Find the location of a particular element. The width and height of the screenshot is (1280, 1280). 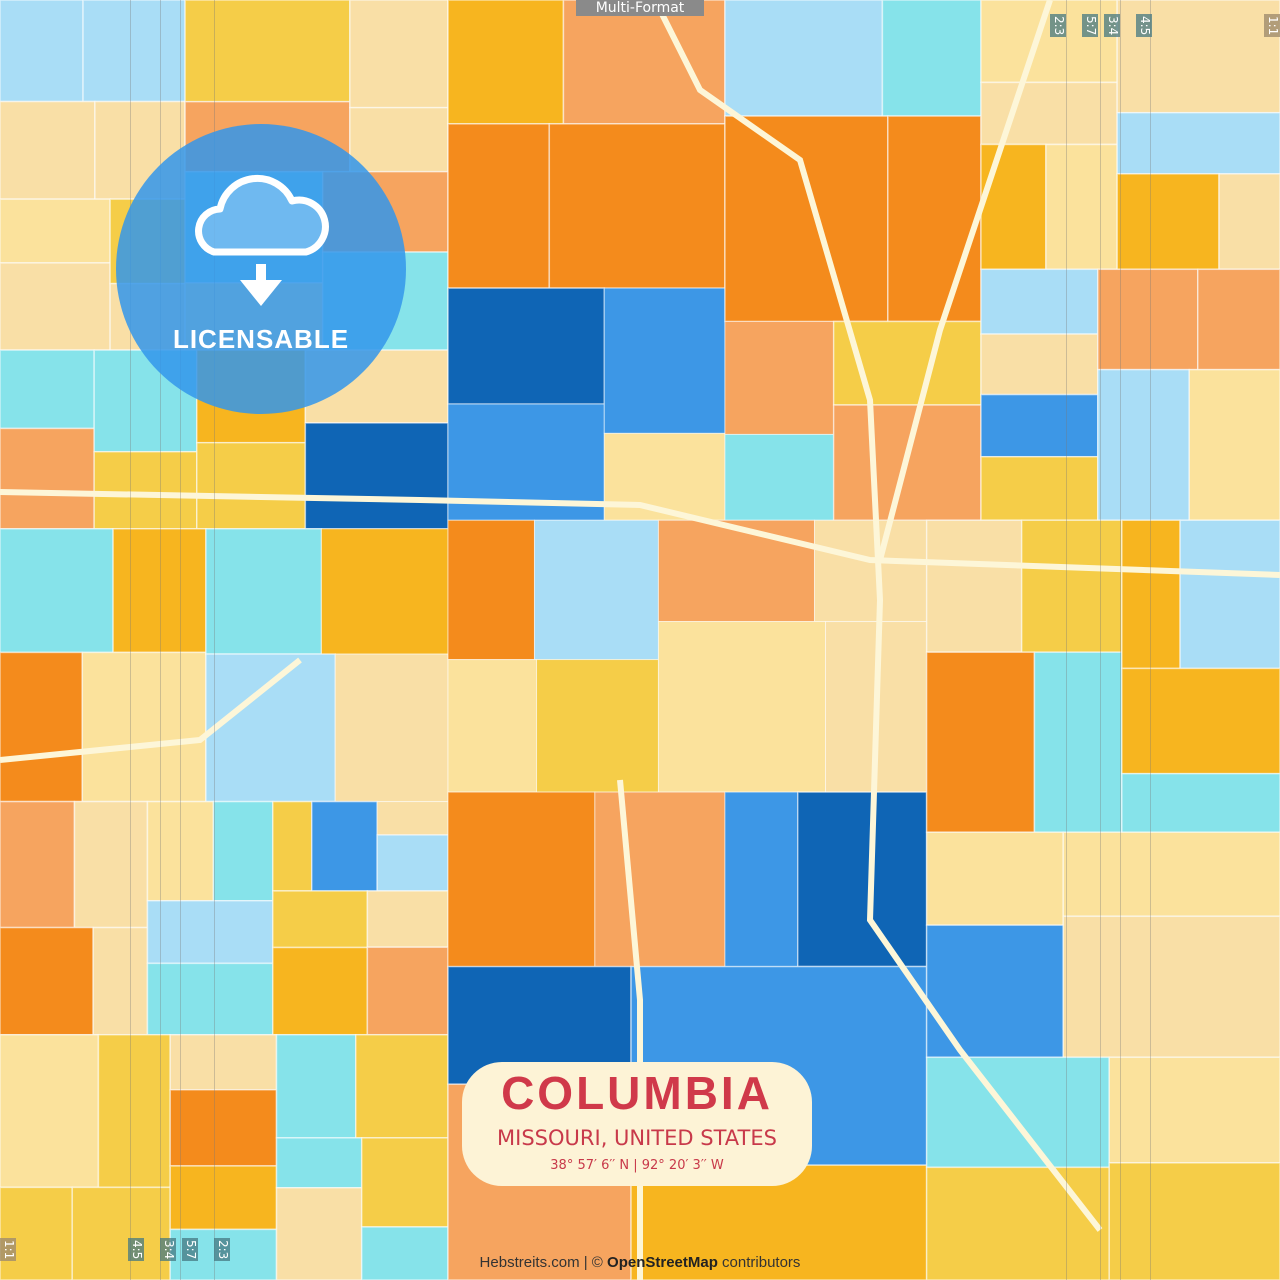

city-title: COLUMBIA is located at coordinates (637, 1093).